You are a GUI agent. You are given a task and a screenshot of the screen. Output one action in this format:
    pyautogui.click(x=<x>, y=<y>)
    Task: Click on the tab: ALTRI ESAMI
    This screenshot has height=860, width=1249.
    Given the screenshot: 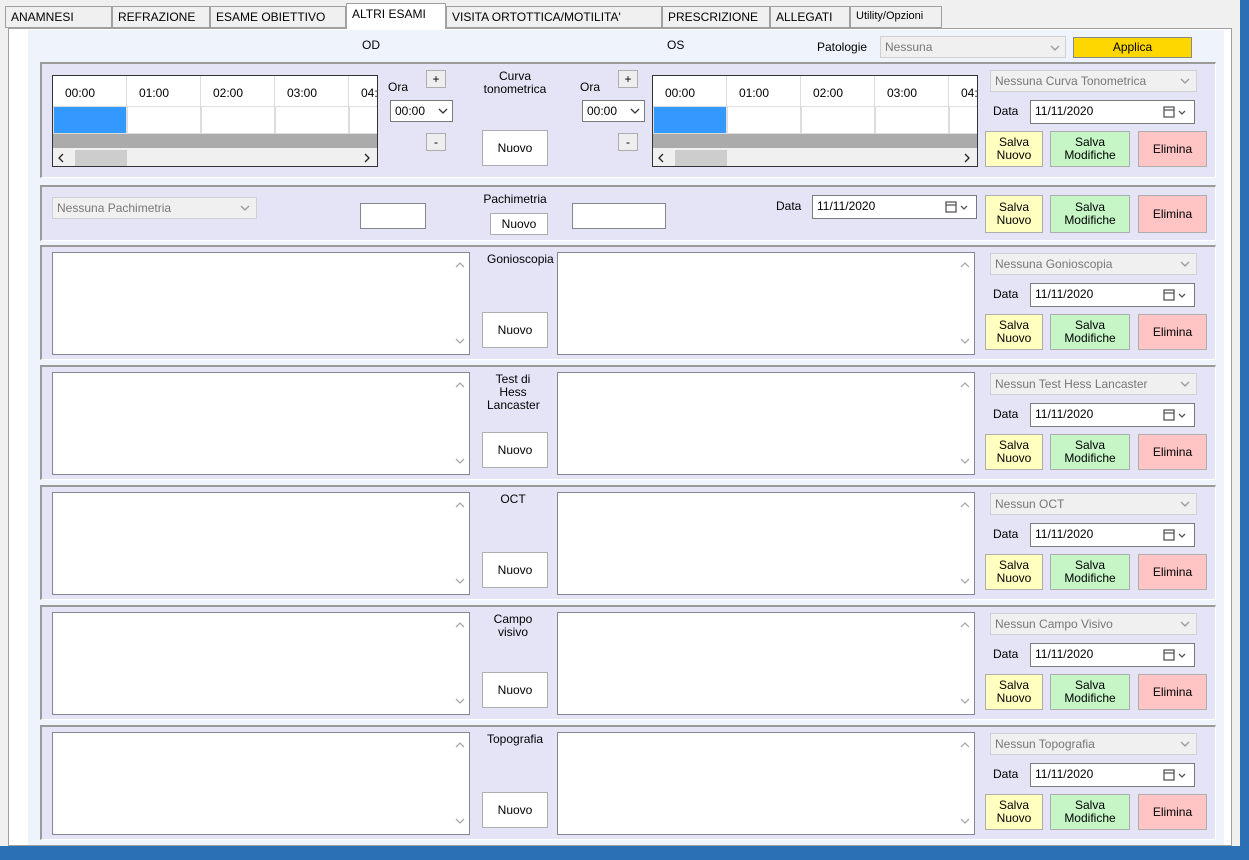 What is the action you would take?
    pyautogui.click(x=396, y=16)
    